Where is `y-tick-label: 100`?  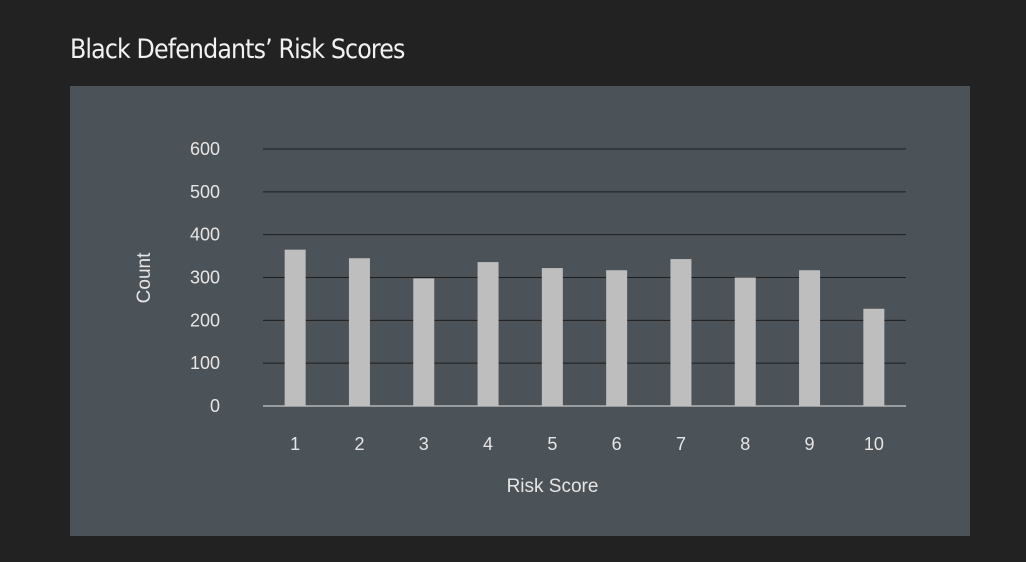 y-tick-label: 100 is located at coordinates (205, 363).